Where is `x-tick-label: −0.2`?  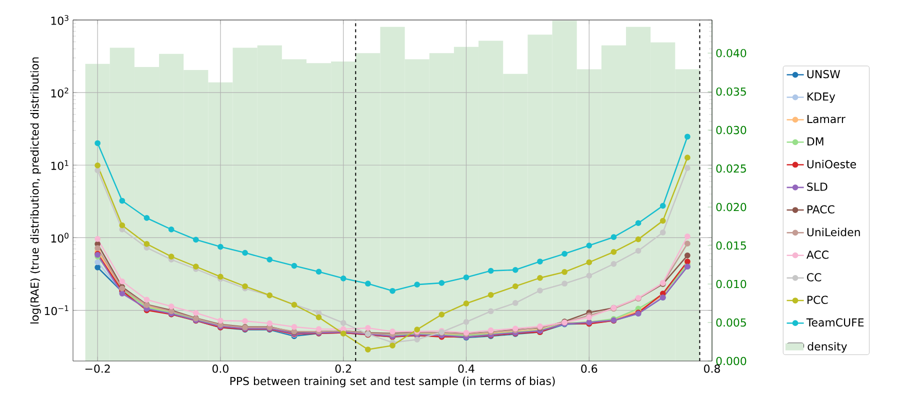
x-tick-label: −0.2 is located at coordinates (97, 368).